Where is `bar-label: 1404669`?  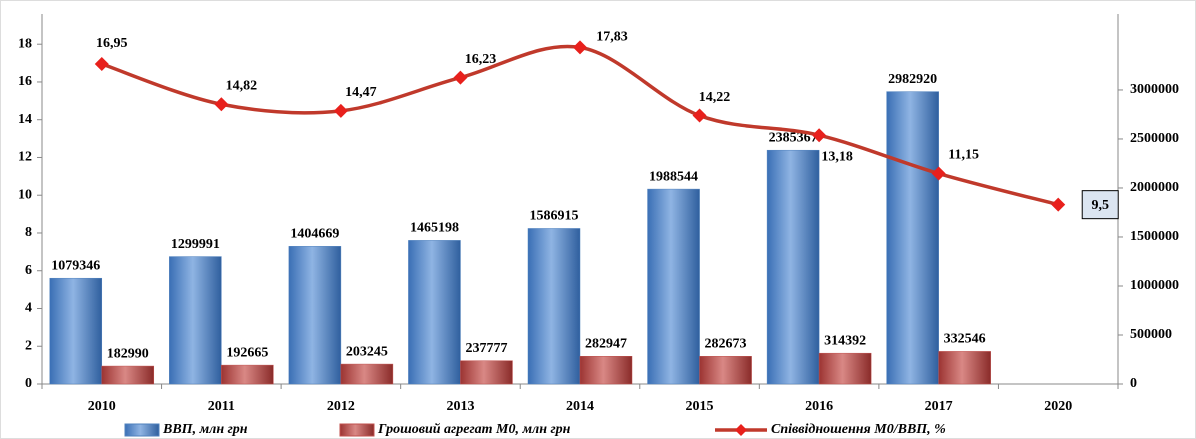
bar-label: 1404669 is located at coordinates (314, 234).